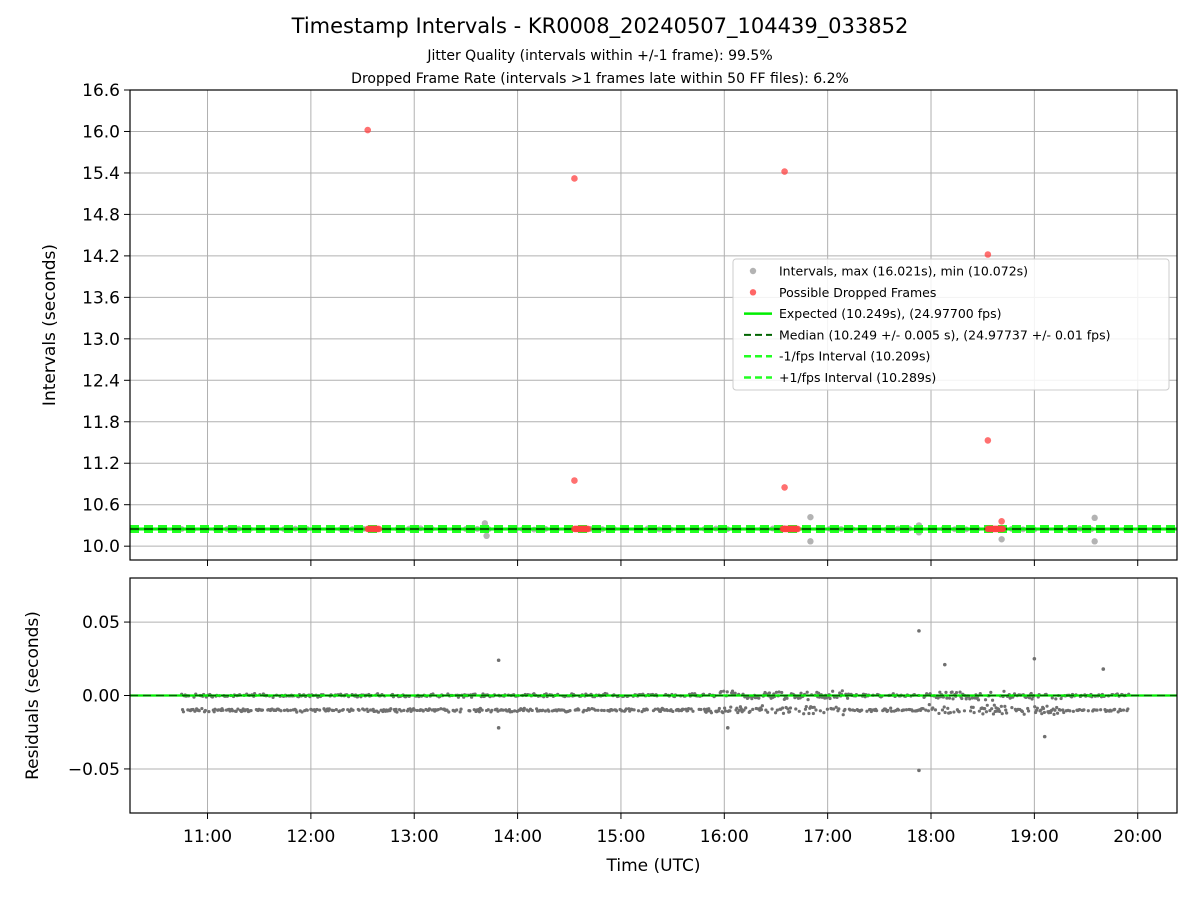 The height and width of the screenshot is (900, 1200). Describe the element at coordinates (101, 623) in the screenshot. I see `bottom-y-tick-label: 0.05` at that location.